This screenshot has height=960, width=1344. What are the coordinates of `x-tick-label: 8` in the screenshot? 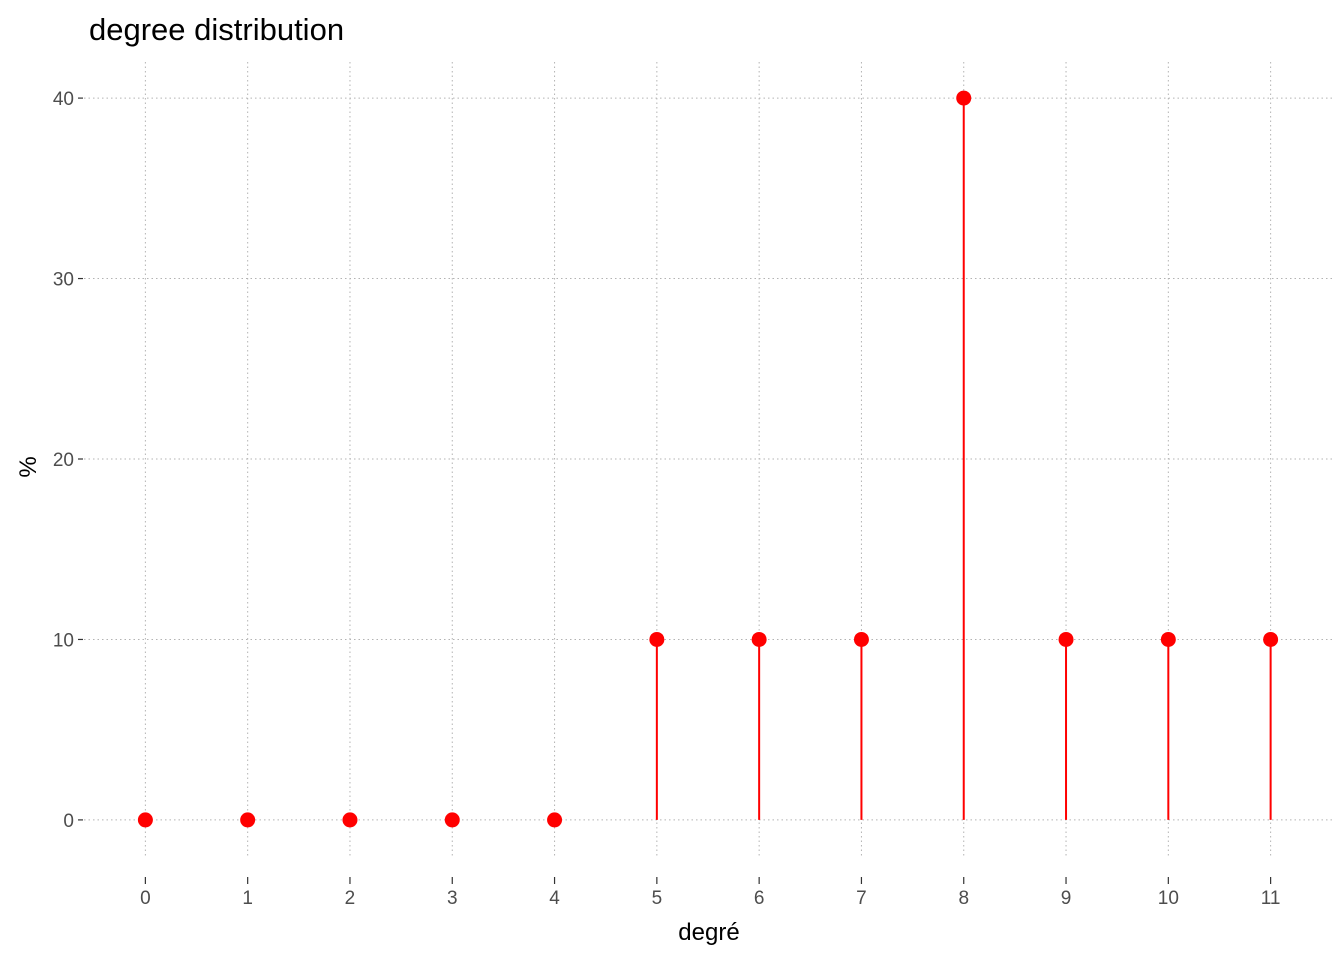 It's located at (963, 898).